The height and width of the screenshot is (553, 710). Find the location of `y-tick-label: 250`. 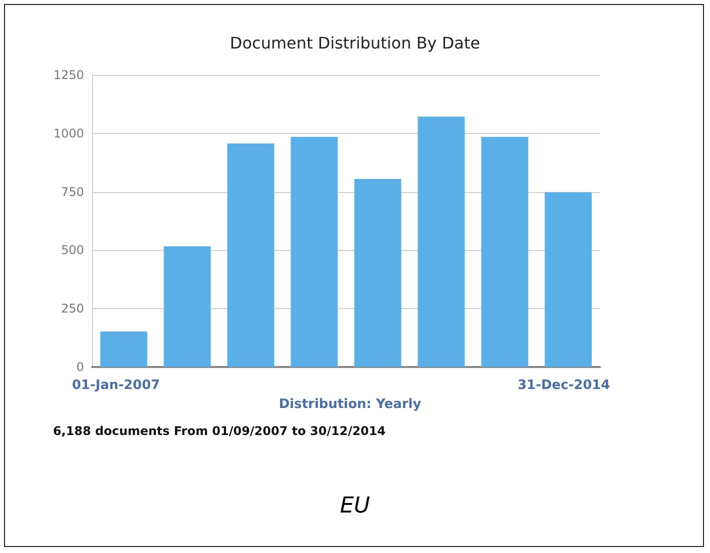

y-tick-label: 250 is located at coordinates (72, 309).